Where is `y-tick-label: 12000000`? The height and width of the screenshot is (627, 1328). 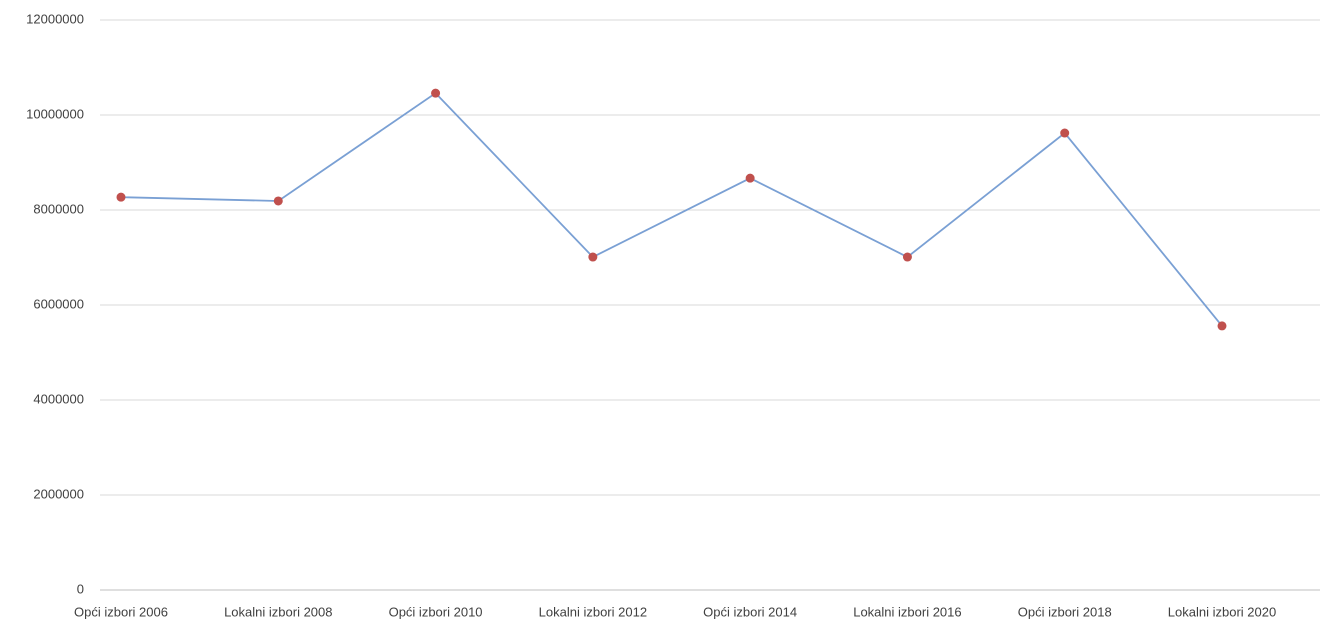 y-tick-label: 12000000 is located at coordinates (55, 18).